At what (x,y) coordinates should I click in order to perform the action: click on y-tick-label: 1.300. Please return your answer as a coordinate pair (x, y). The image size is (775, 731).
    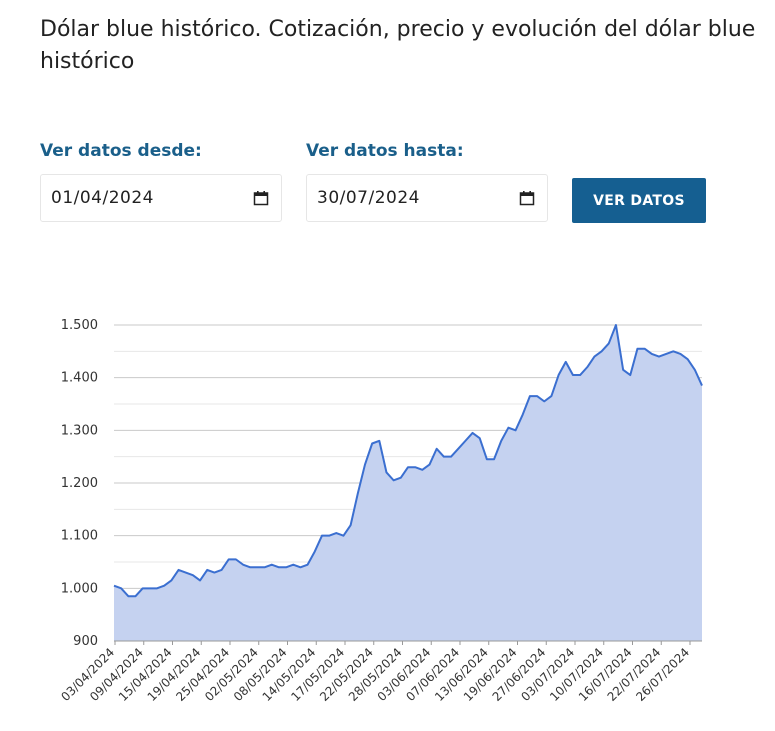
    Looking at the image, I should click on (79, 430).